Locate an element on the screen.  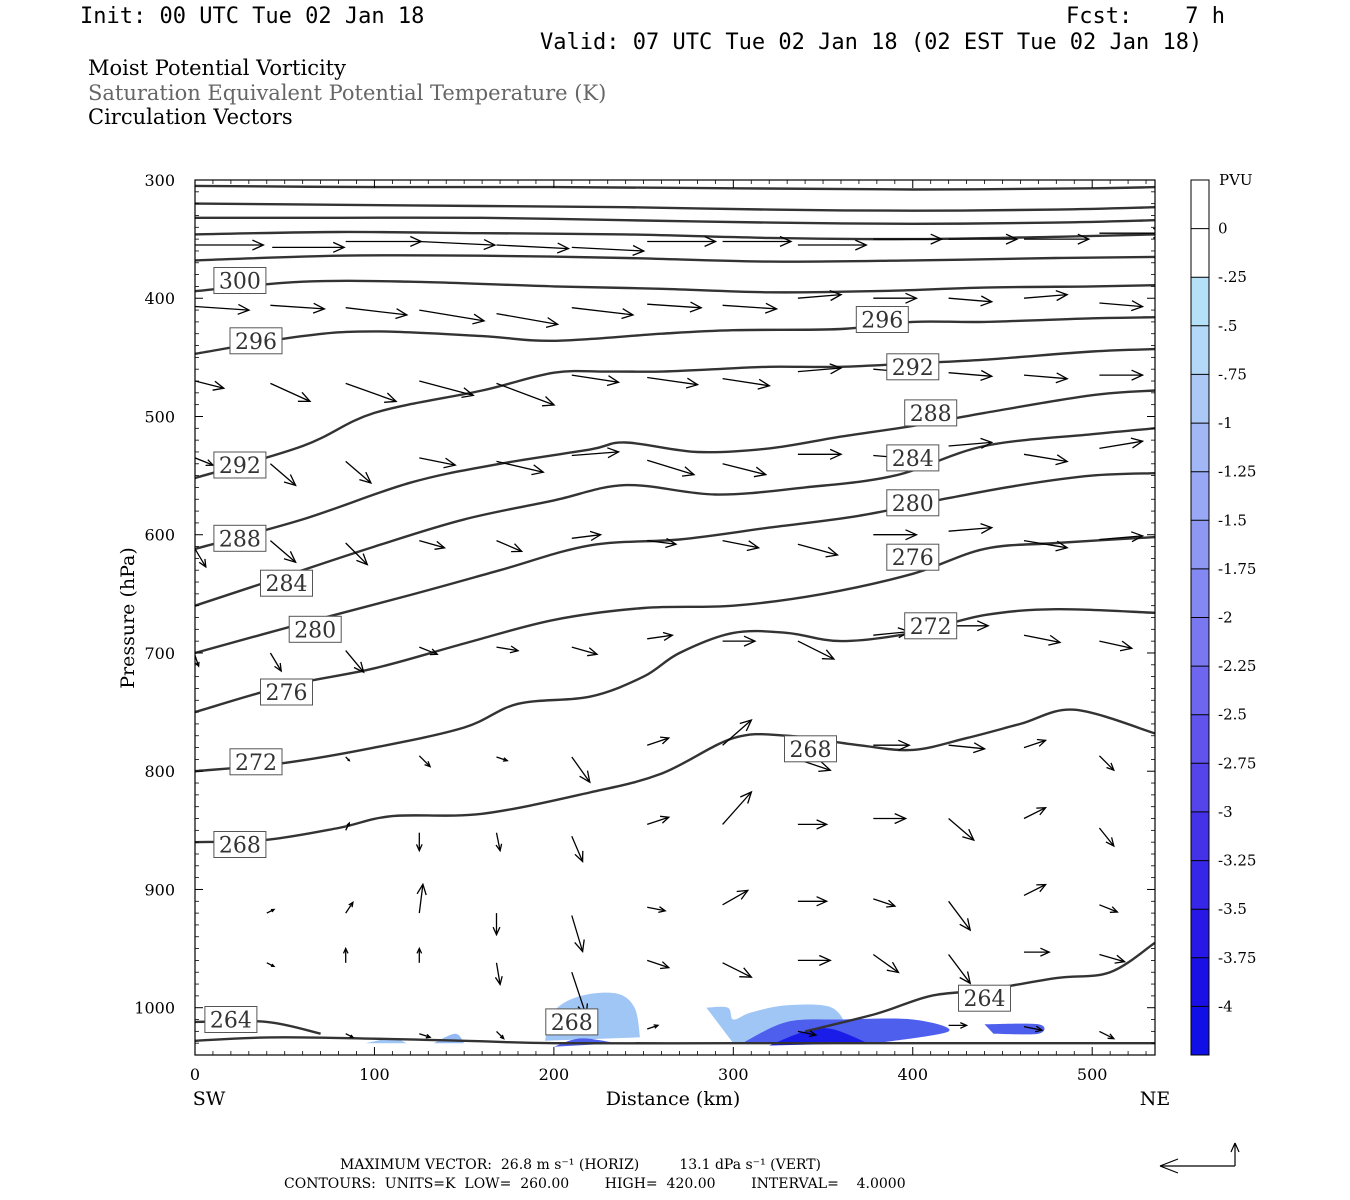
contour-label: 280 is located at coordinates (913, 503).